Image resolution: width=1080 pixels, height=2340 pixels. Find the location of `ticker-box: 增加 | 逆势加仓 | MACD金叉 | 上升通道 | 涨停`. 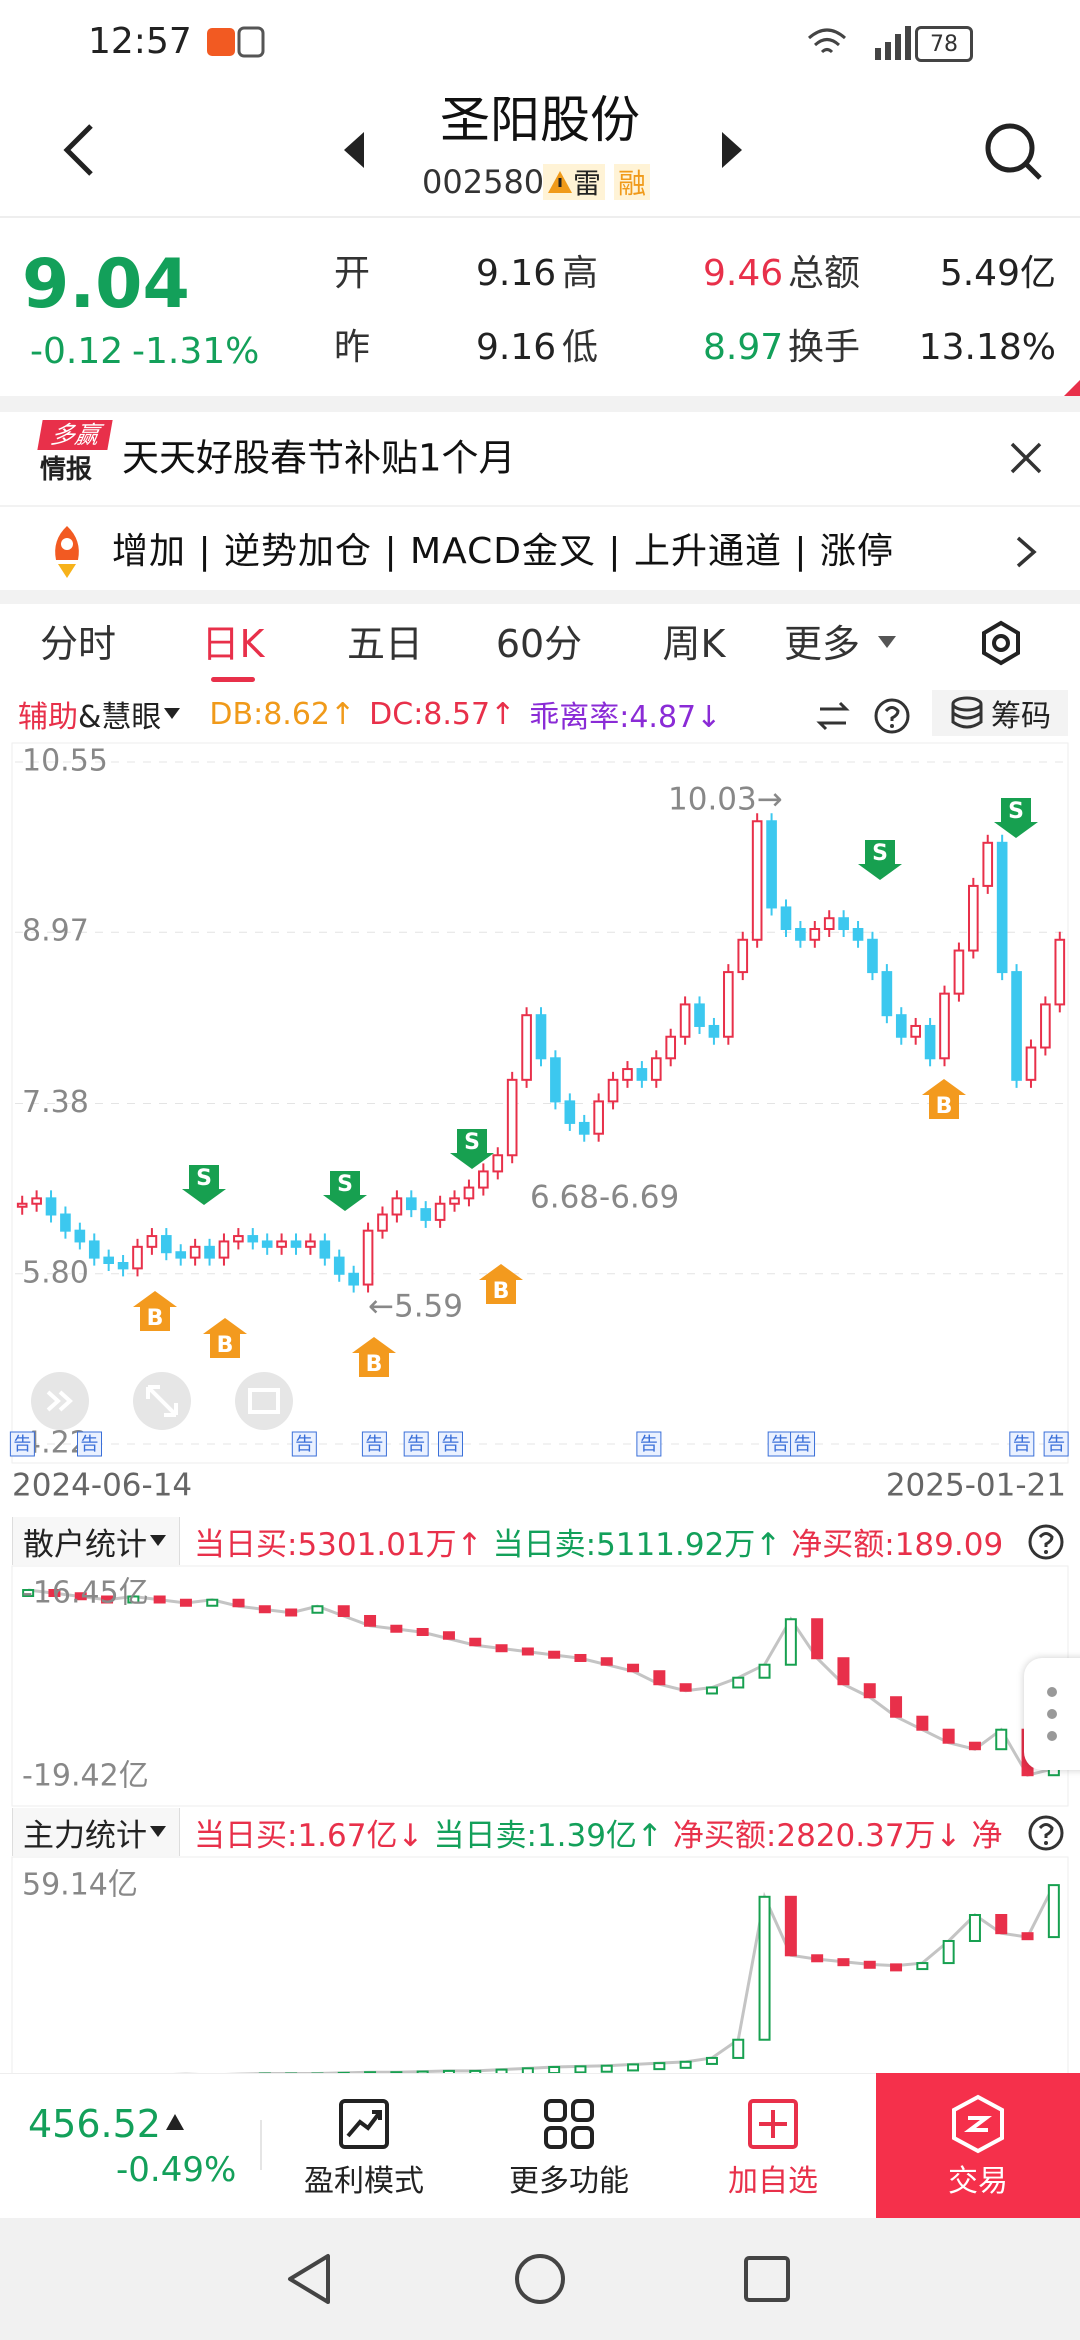

ticker-box: 增加 | 逆势加仓 | MACD金叉 | 上升通道 | 涨停 is located at coordinates (552, 552).